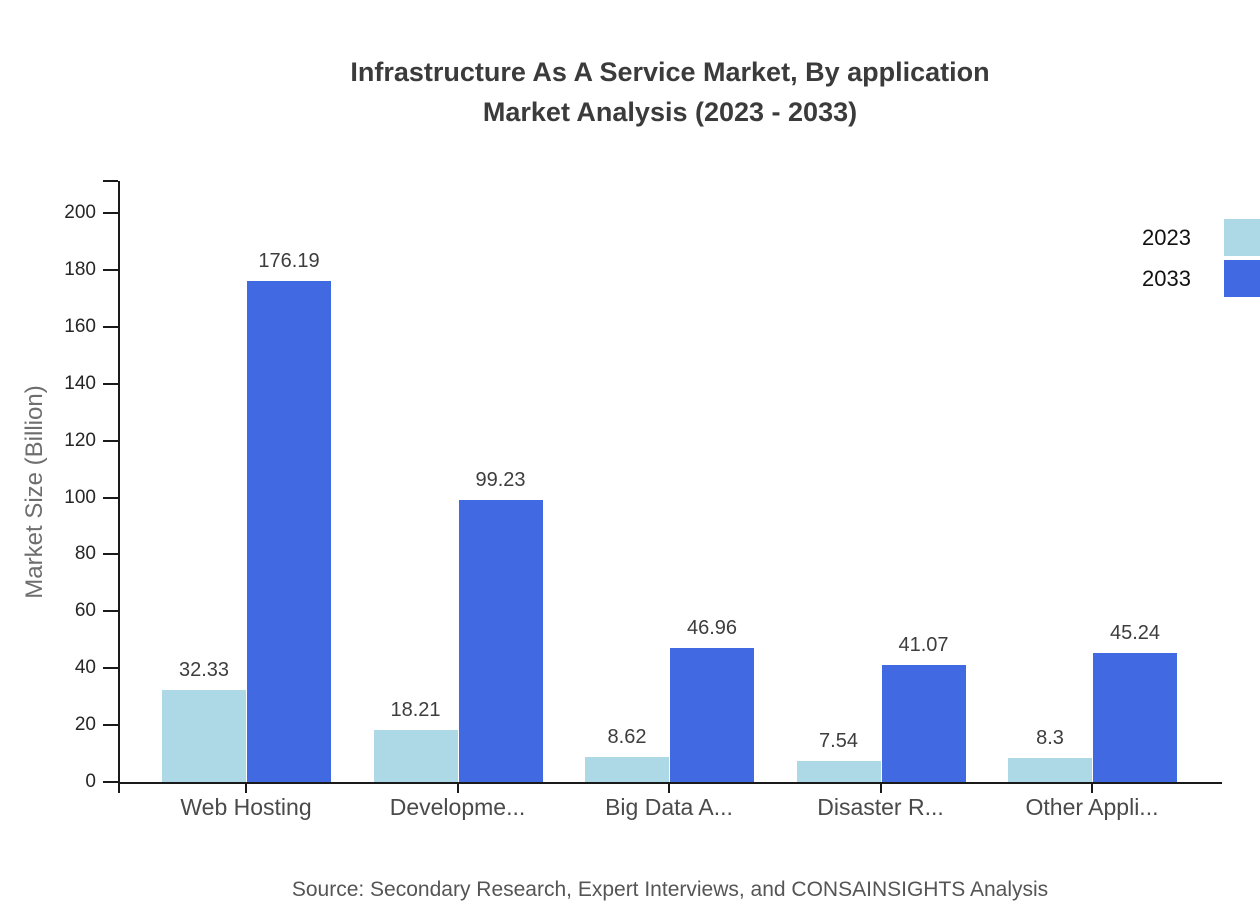 The image size is (1260, 920). What do you see at coordinates (457, 788) in the screenshot?
I see `x-tick-mark-developme` at bounding box center [457, 788].